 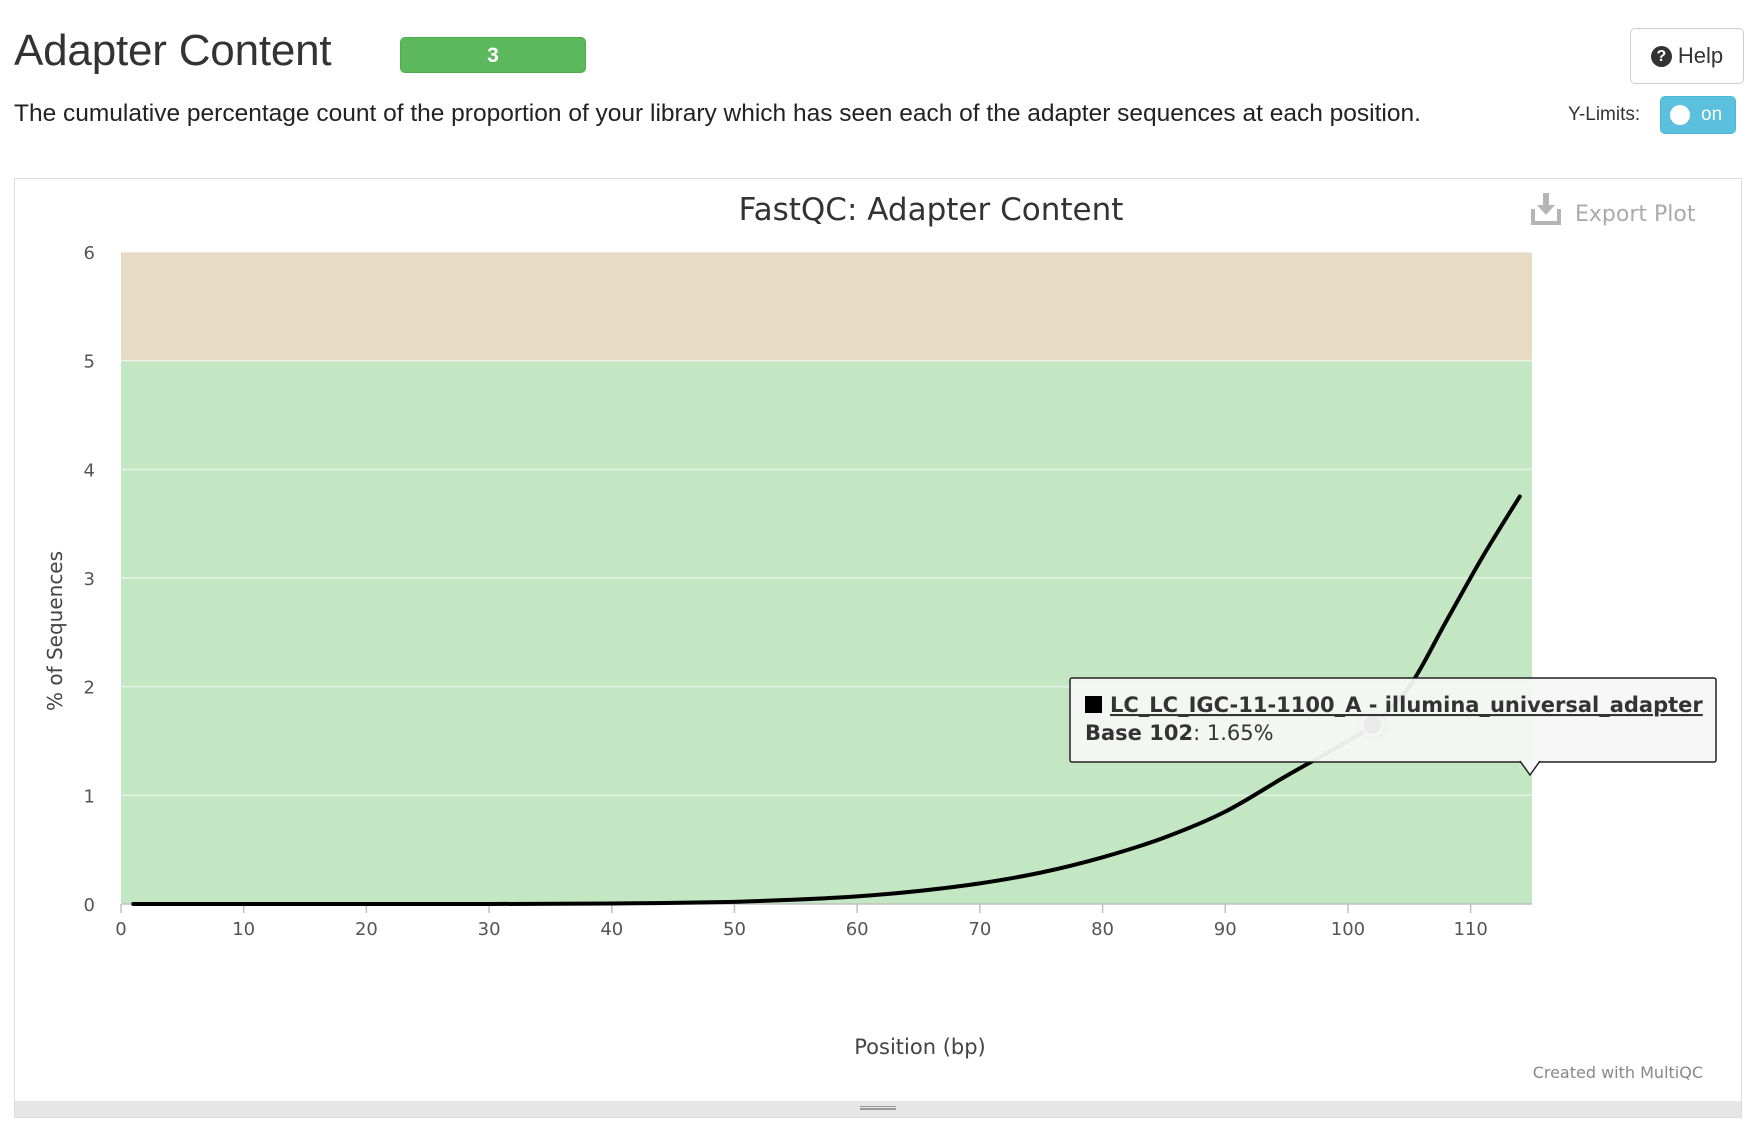 What do you see at coordinates (1233, 733) in the screenshot?
I see `tooltip-point-value: : 1.65%` at bounding box center [1233, 733].